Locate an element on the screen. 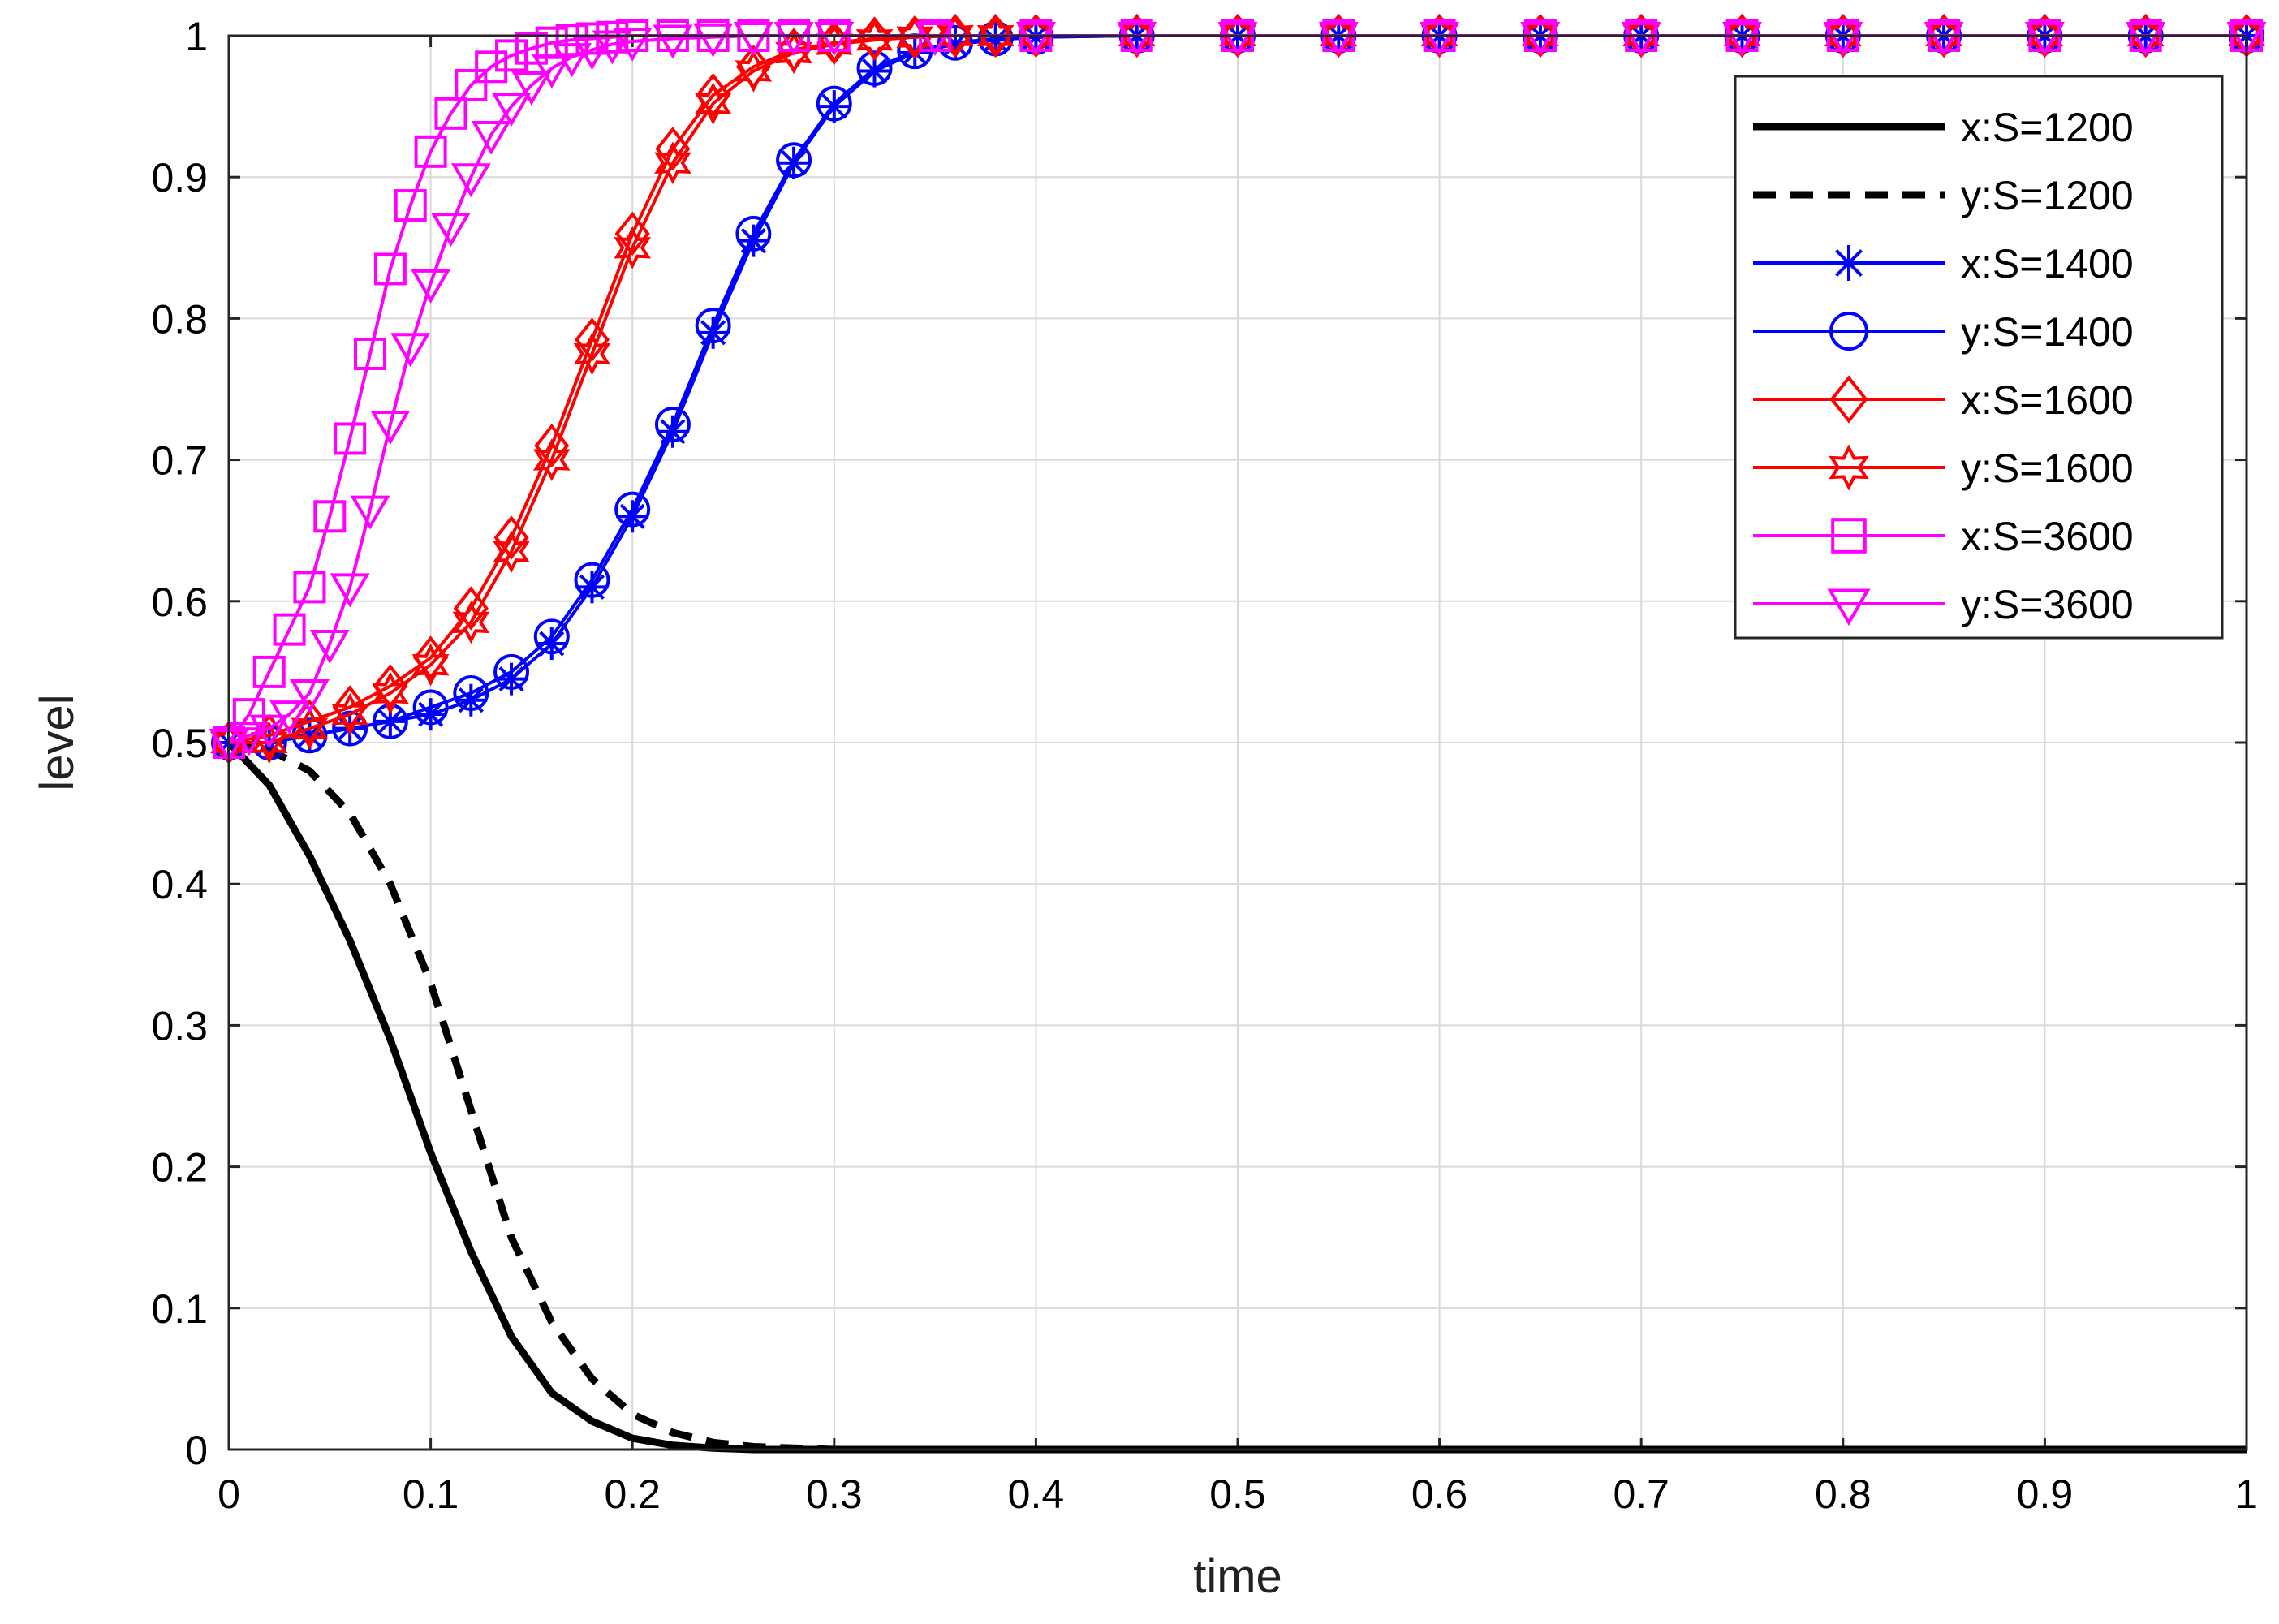  legend-entry: y:S=1600 is located at coordinates (1943, 468).